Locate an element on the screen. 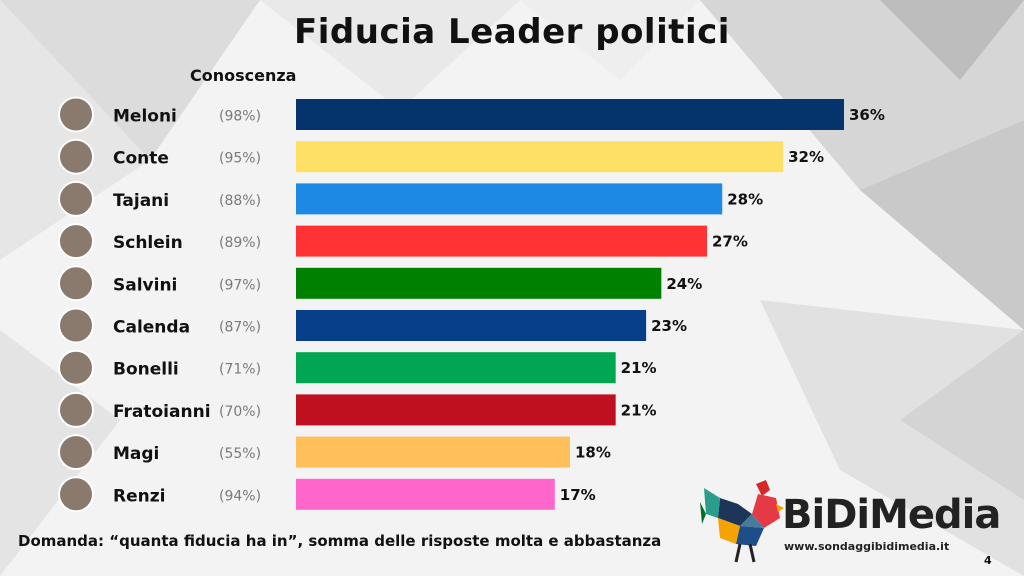  avatar-salvini is located at coordinates (76, 283).